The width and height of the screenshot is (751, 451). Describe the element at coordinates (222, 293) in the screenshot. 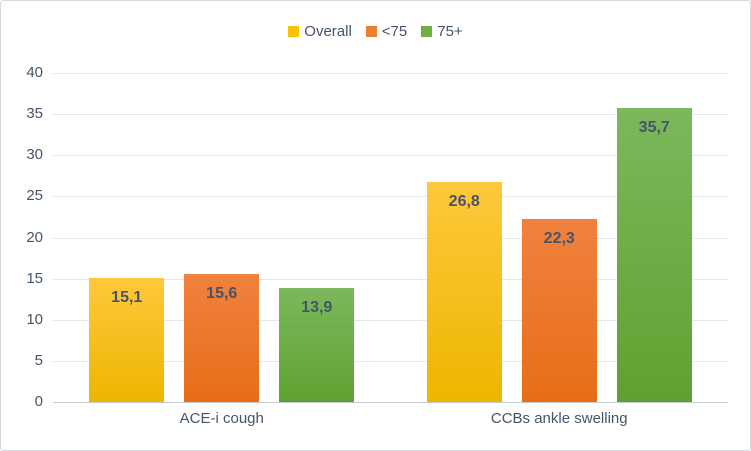

I see `data-label: 15,6` at that location.